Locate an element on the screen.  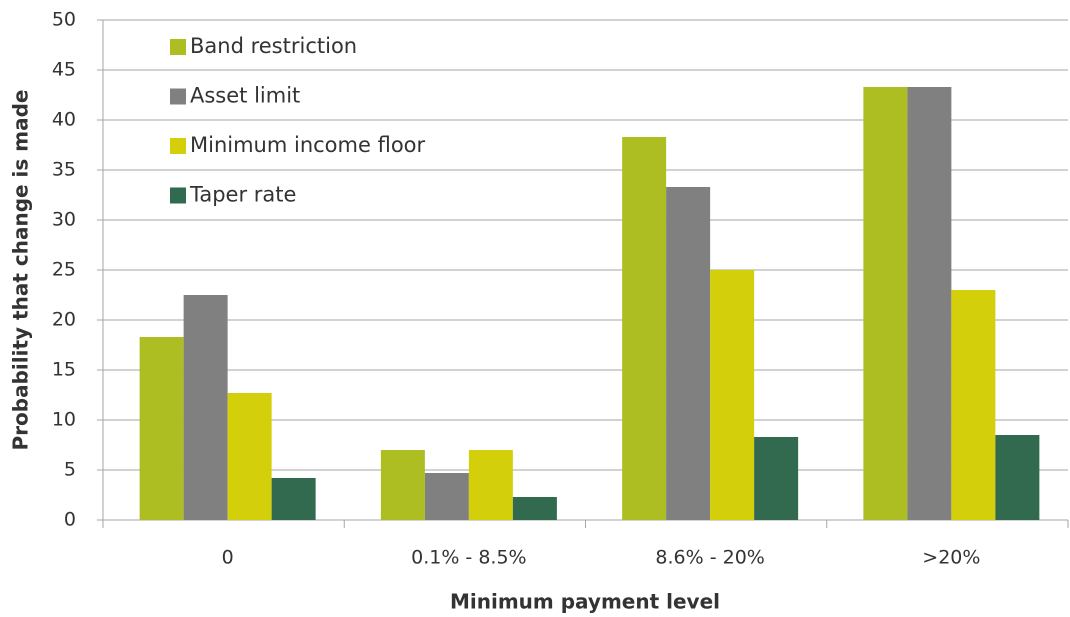
y-tick-label: 25 is located at coordinates (64, 270).